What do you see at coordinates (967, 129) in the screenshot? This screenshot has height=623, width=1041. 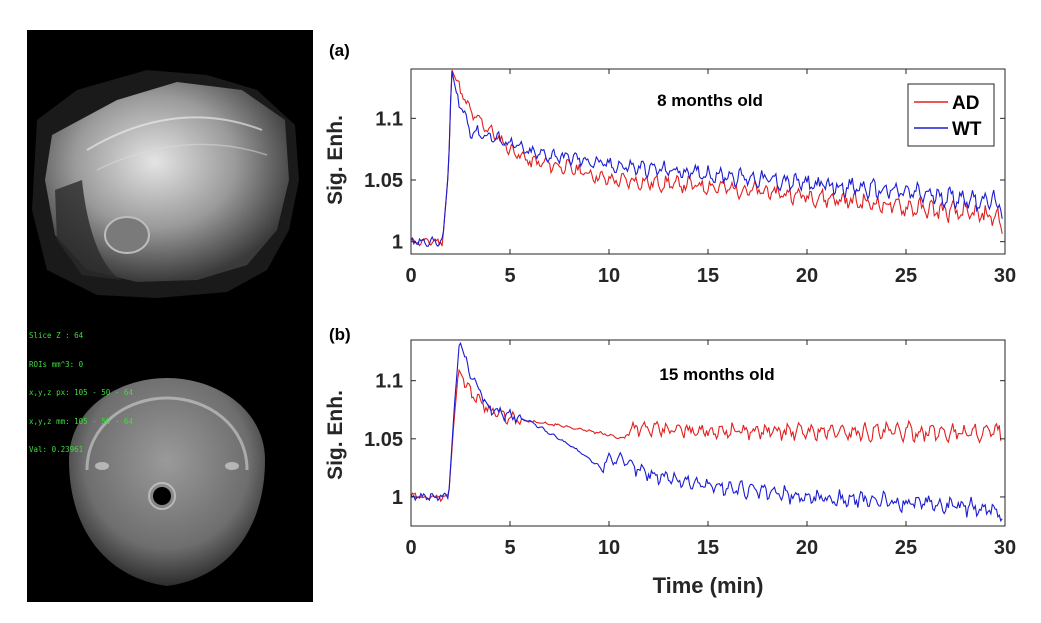 I see `legend-label-wt: WT` at bounding box center [967, 129].